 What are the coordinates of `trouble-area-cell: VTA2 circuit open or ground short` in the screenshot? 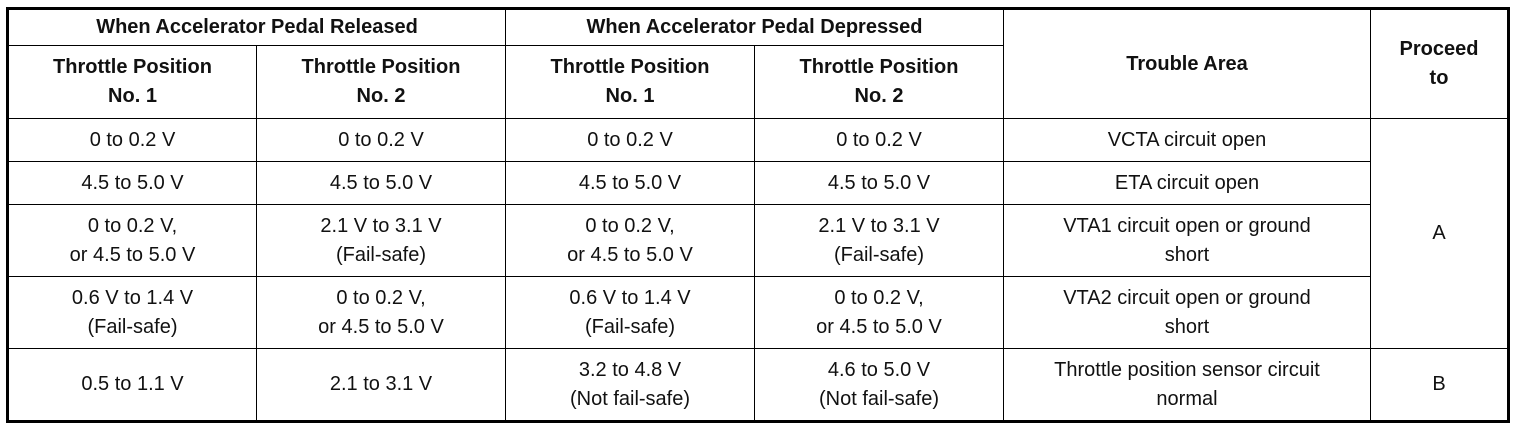 It's located at (1187, 312).